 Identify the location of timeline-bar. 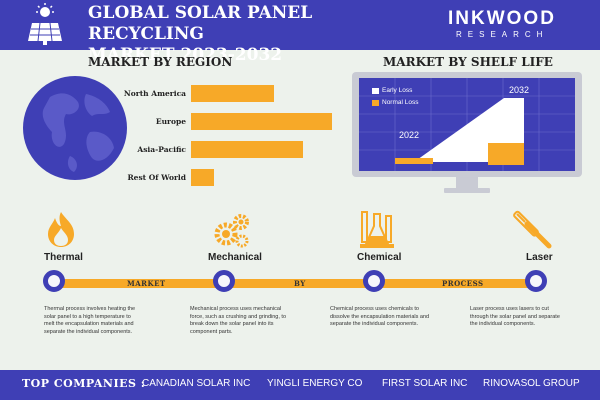
(300, 283).